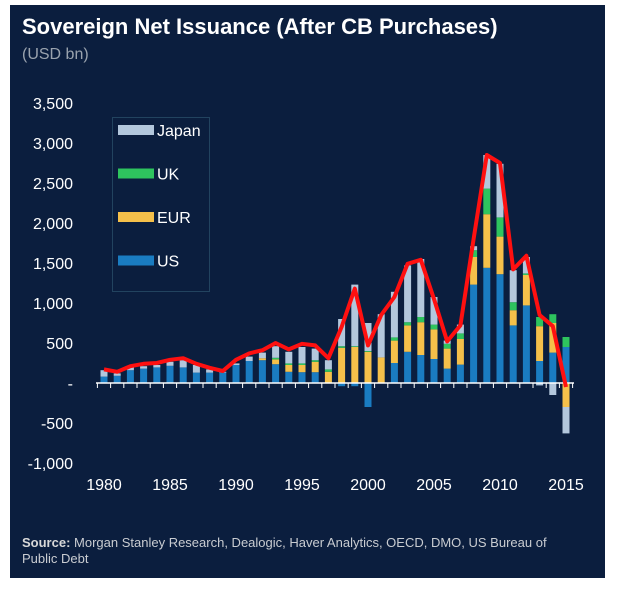 The image size is (619, 589). Describe the element at coordinates (487, 325) in the screenshot. I see `bar-us-2009` at that location.